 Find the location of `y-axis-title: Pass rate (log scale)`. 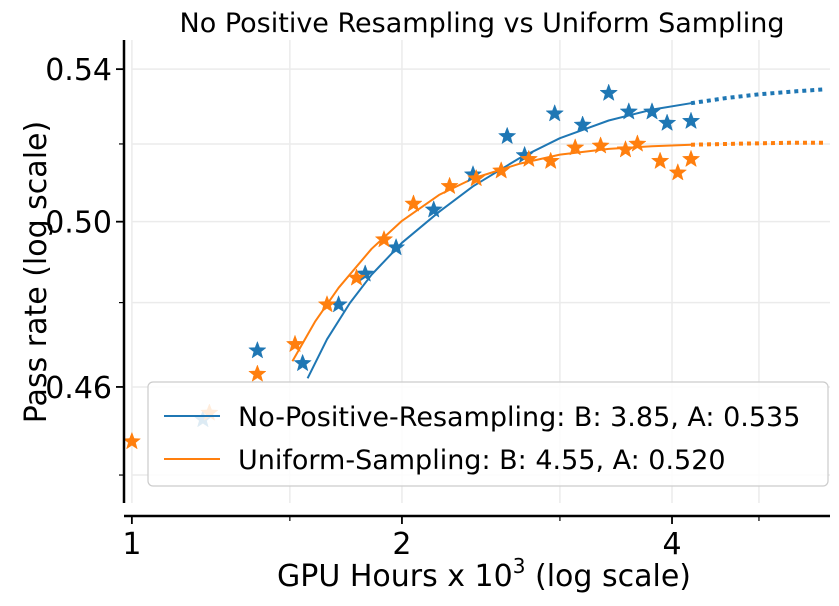

y-axis-title: Pass rate (log scale) is located at coordinates (36, 272).